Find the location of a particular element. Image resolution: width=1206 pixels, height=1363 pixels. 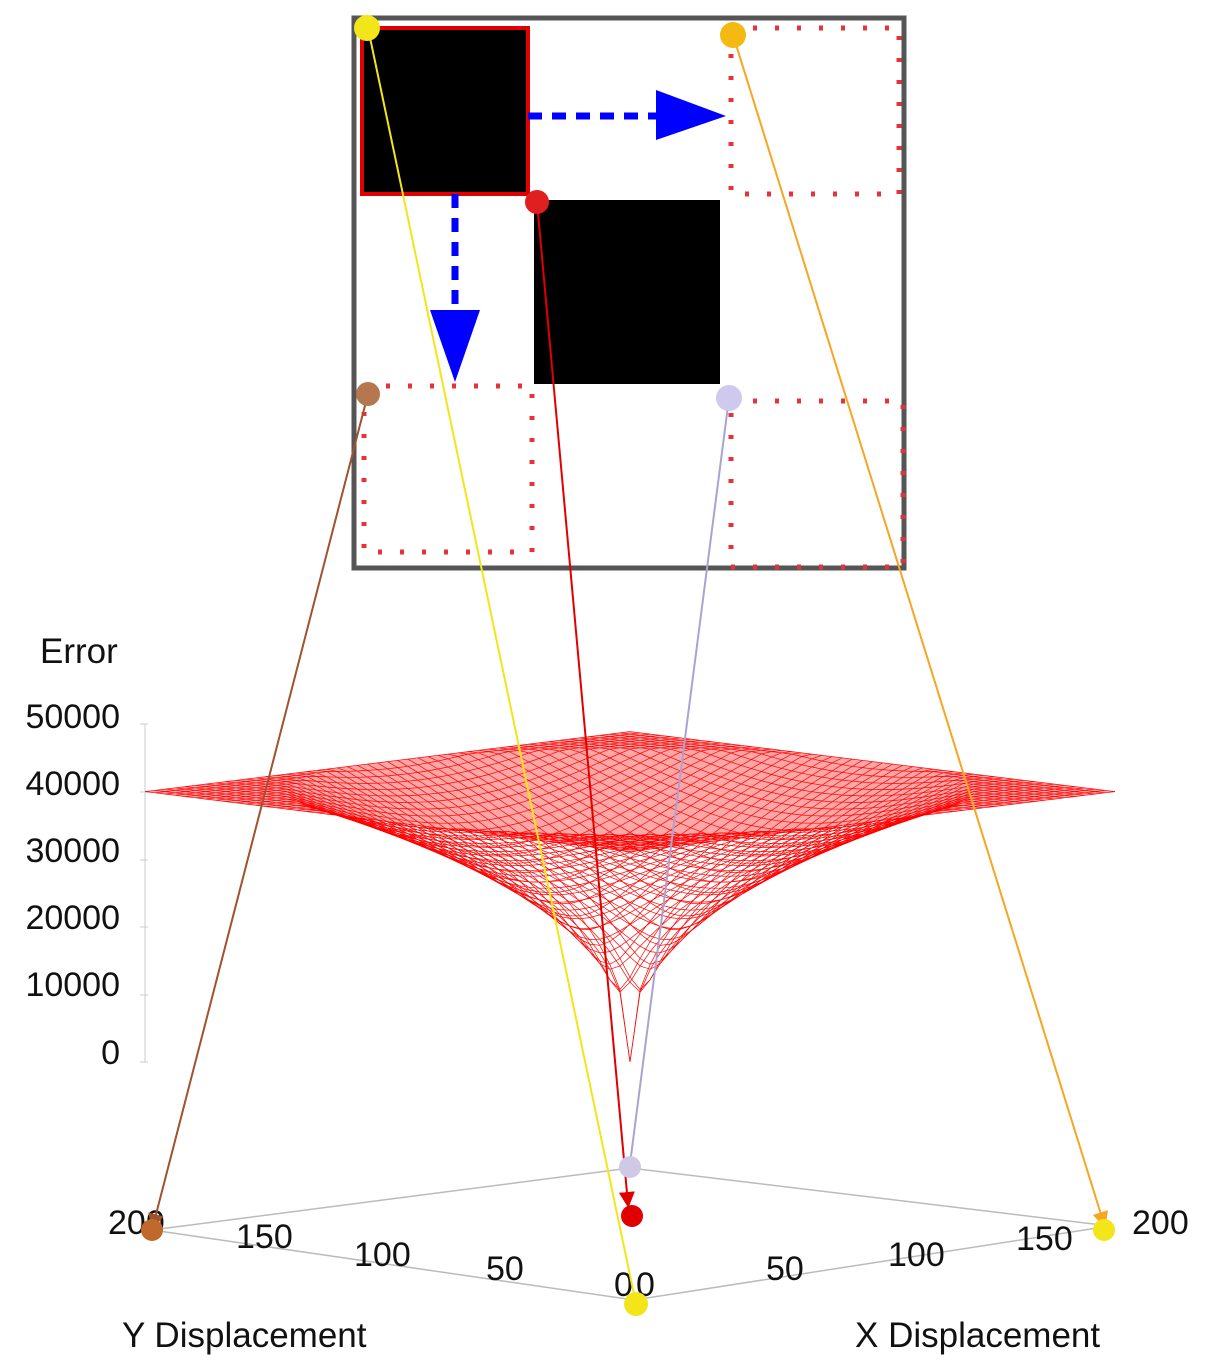

z-tick-20000: 20000 is located at coordinates (72, 918).